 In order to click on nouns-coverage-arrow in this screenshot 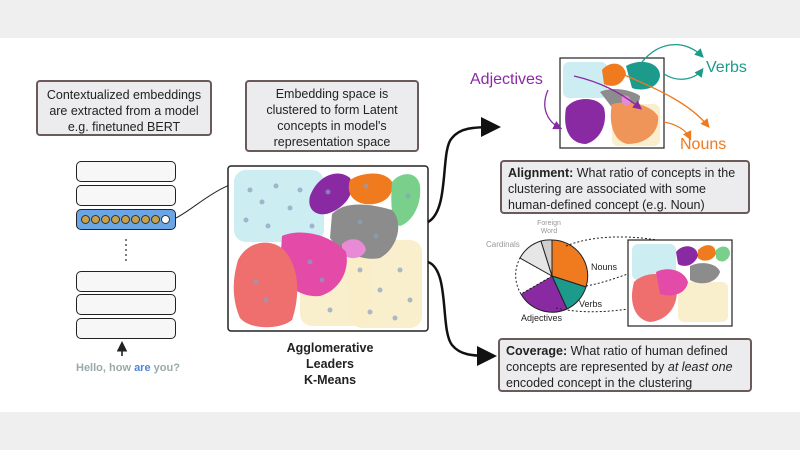, I will do `click(625, 242)`.